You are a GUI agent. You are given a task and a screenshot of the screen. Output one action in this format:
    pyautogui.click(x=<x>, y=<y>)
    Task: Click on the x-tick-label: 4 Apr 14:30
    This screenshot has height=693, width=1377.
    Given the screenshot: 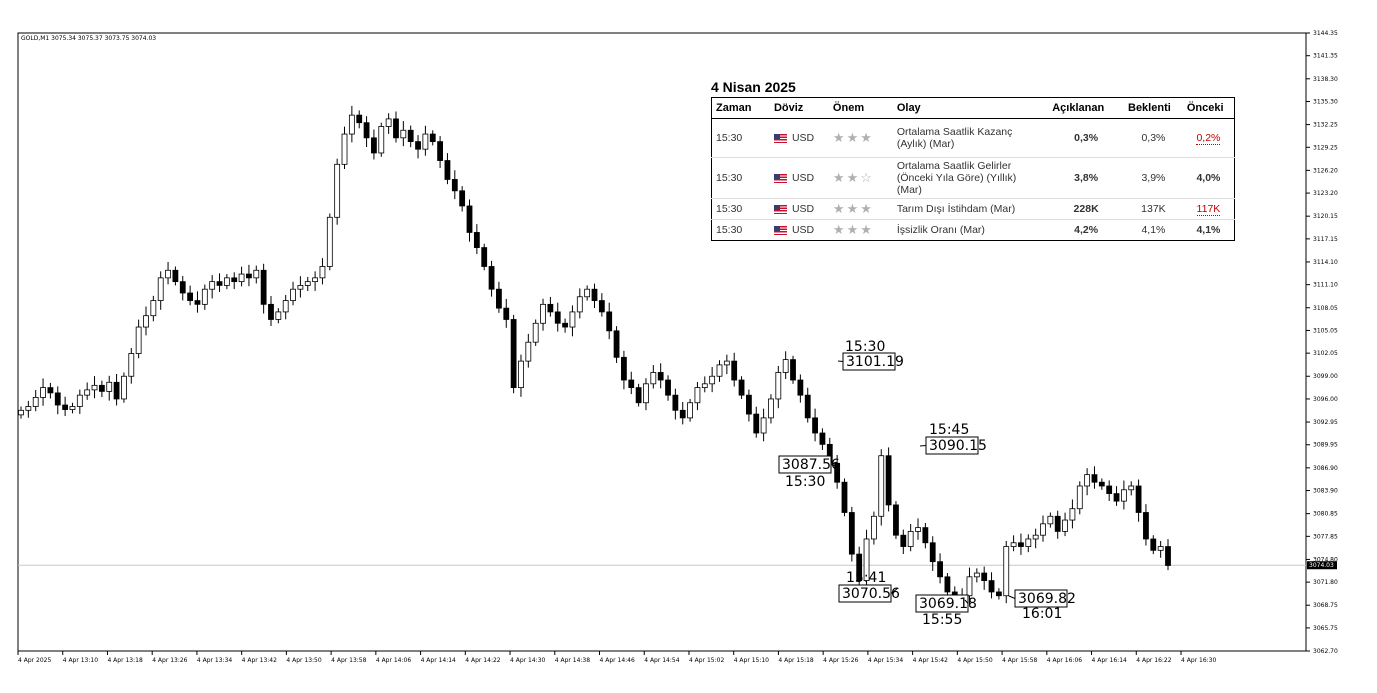 What is the action you would take?
    pyautogui.click(x=527, y=660)
    